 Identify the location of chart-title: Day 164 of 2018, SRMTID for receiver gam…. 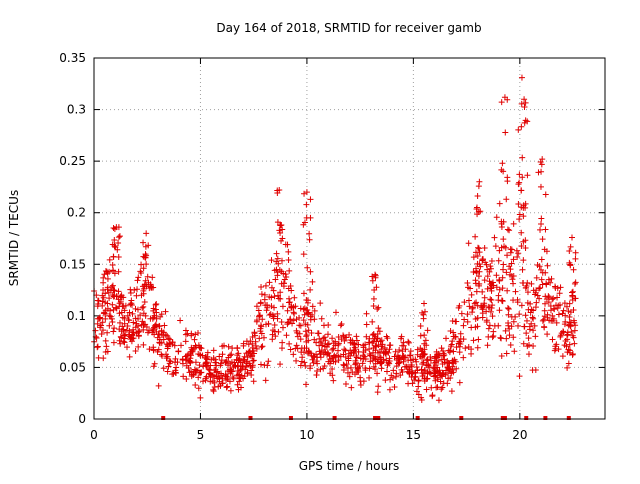
(348, 28).